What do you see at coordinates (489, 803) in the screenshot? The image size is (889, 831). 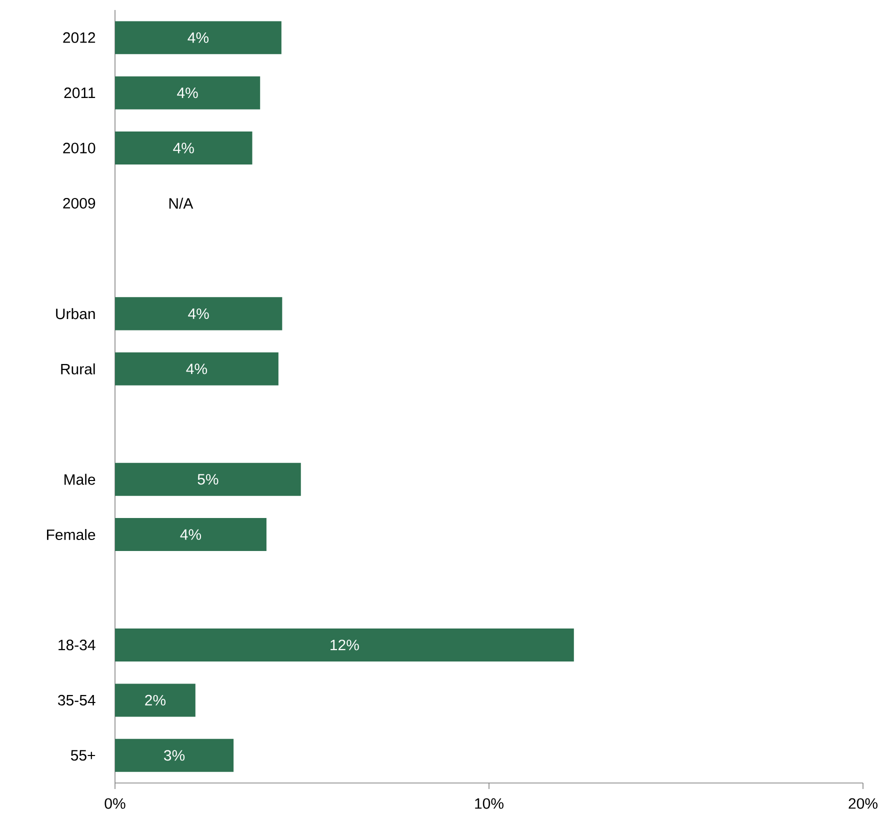 I see `x-tick-label: 10%` at bounding box center [489, 803].